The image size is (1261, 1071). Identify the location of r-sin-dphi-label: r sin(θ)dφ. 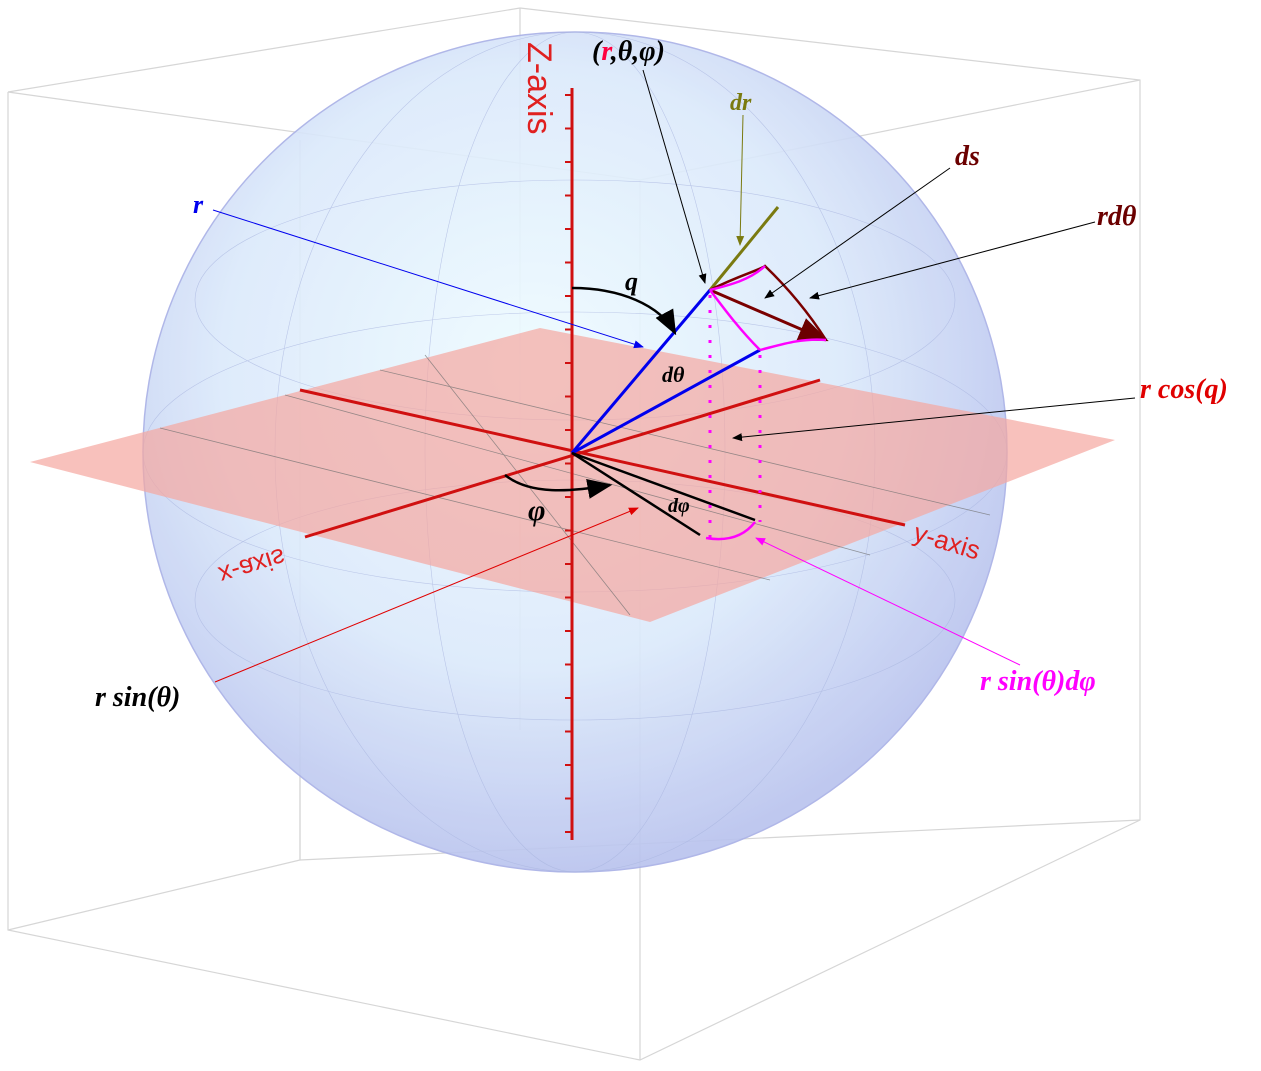
(1038, 681).